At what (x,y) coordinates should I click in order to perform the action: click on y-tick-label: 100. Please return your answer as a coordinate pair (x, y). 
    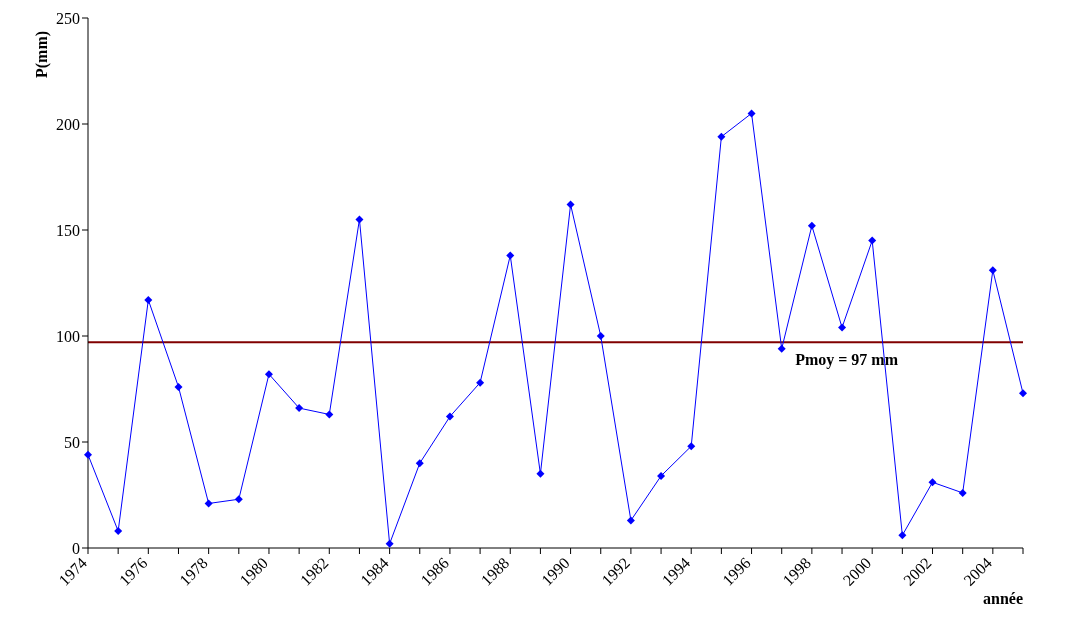
    Looking at the image, I should click on (68, 336).